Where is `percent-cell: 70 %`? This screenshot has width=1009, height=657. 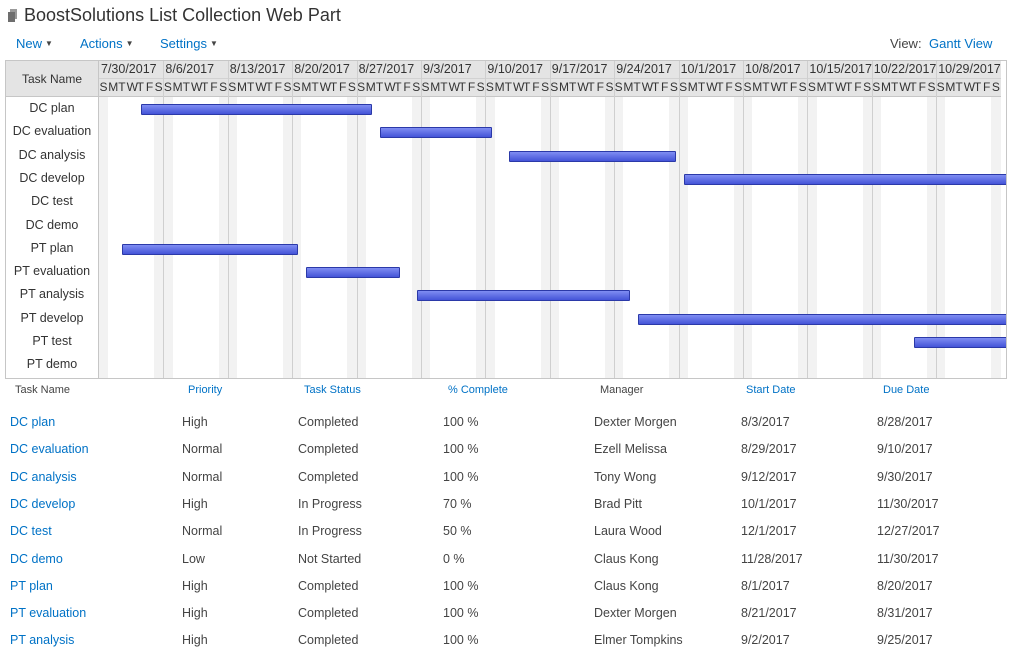 percent-cell: 70 % is located at coordinates (457, 503).